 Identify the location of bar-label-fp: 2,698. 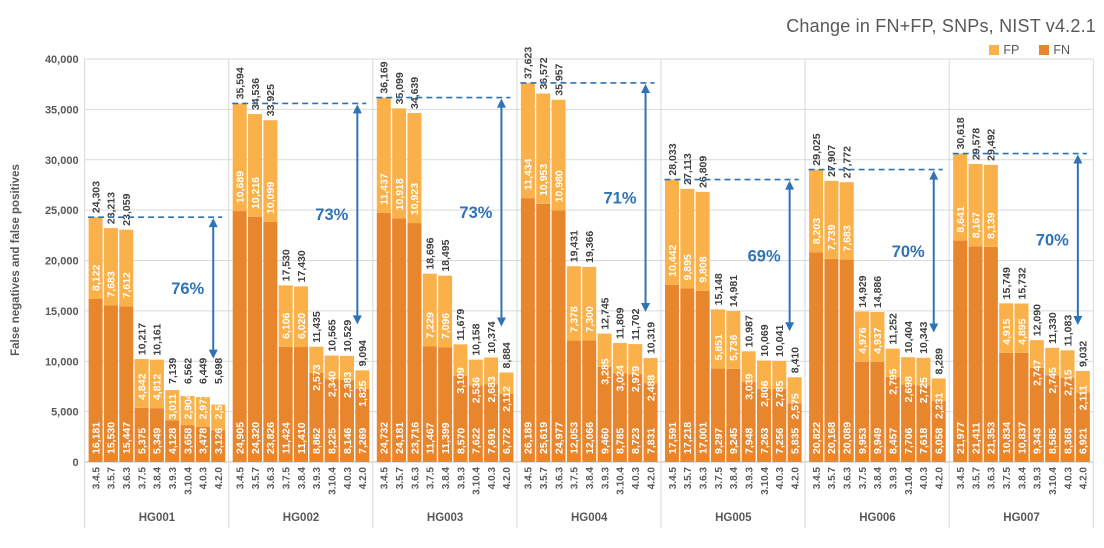
(909, 389).